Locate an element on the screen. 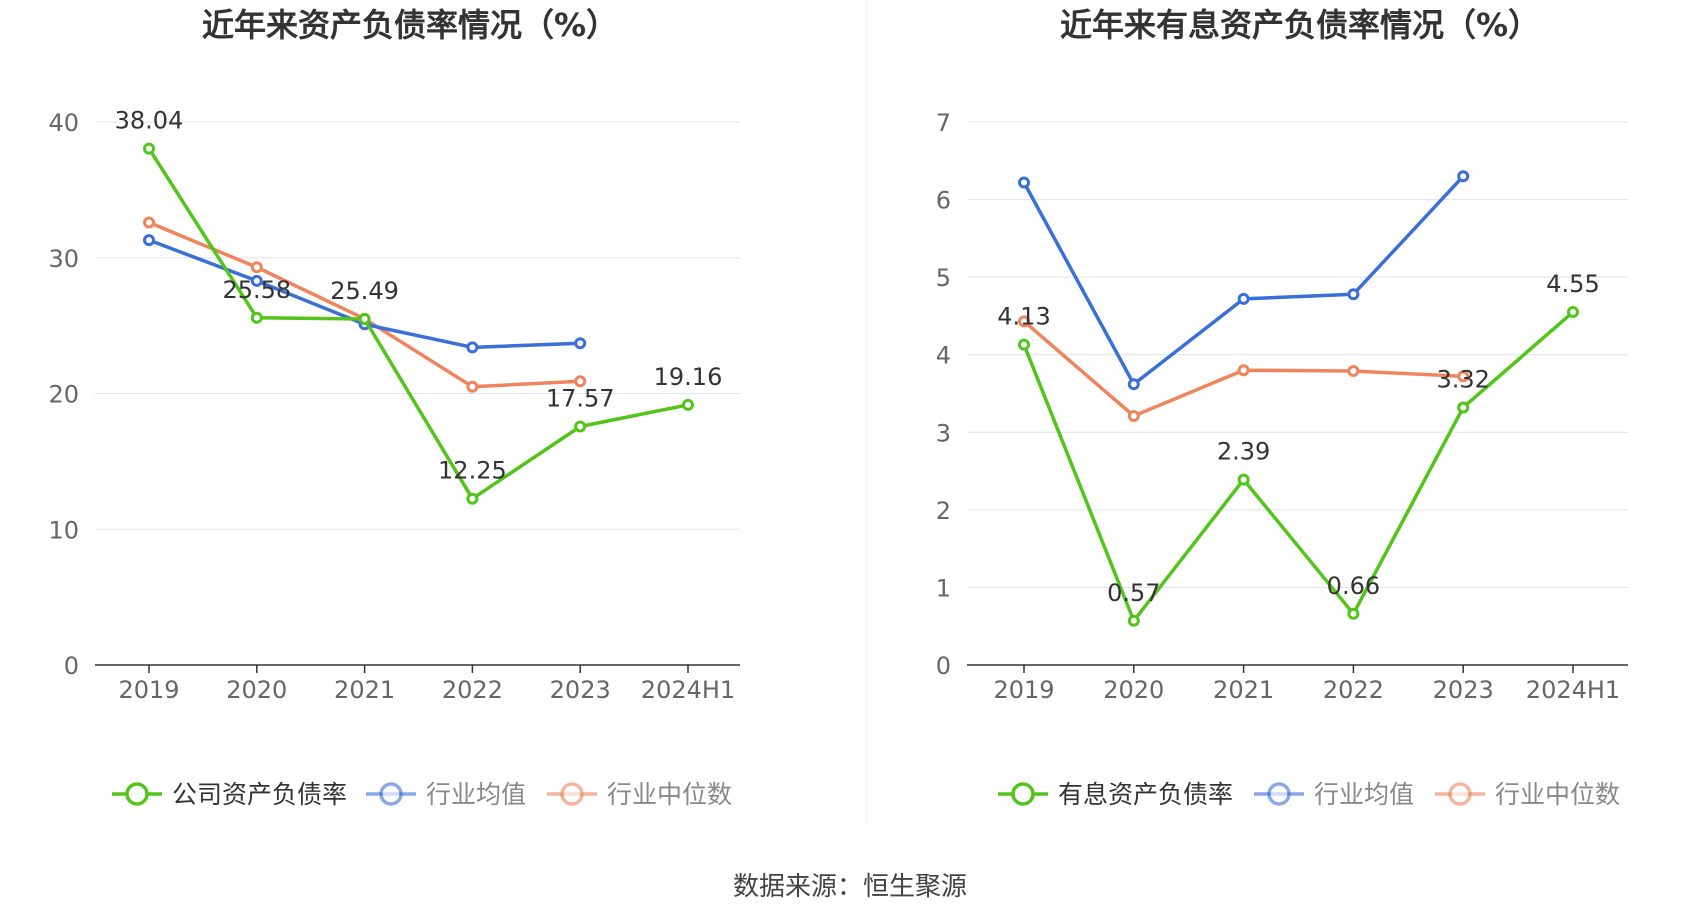 This screenshot has height=918, width=1700. y-tick-label: 40 is located at coordinates (63, 123).